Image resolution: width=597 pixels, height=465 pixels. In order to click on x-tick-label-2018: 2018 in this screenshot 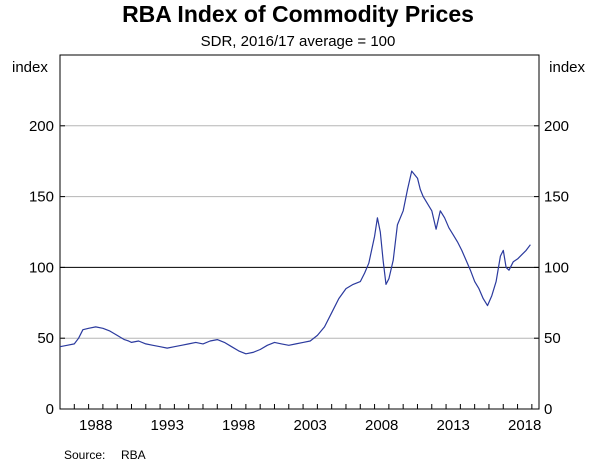, I will do `click(524, 425)`.